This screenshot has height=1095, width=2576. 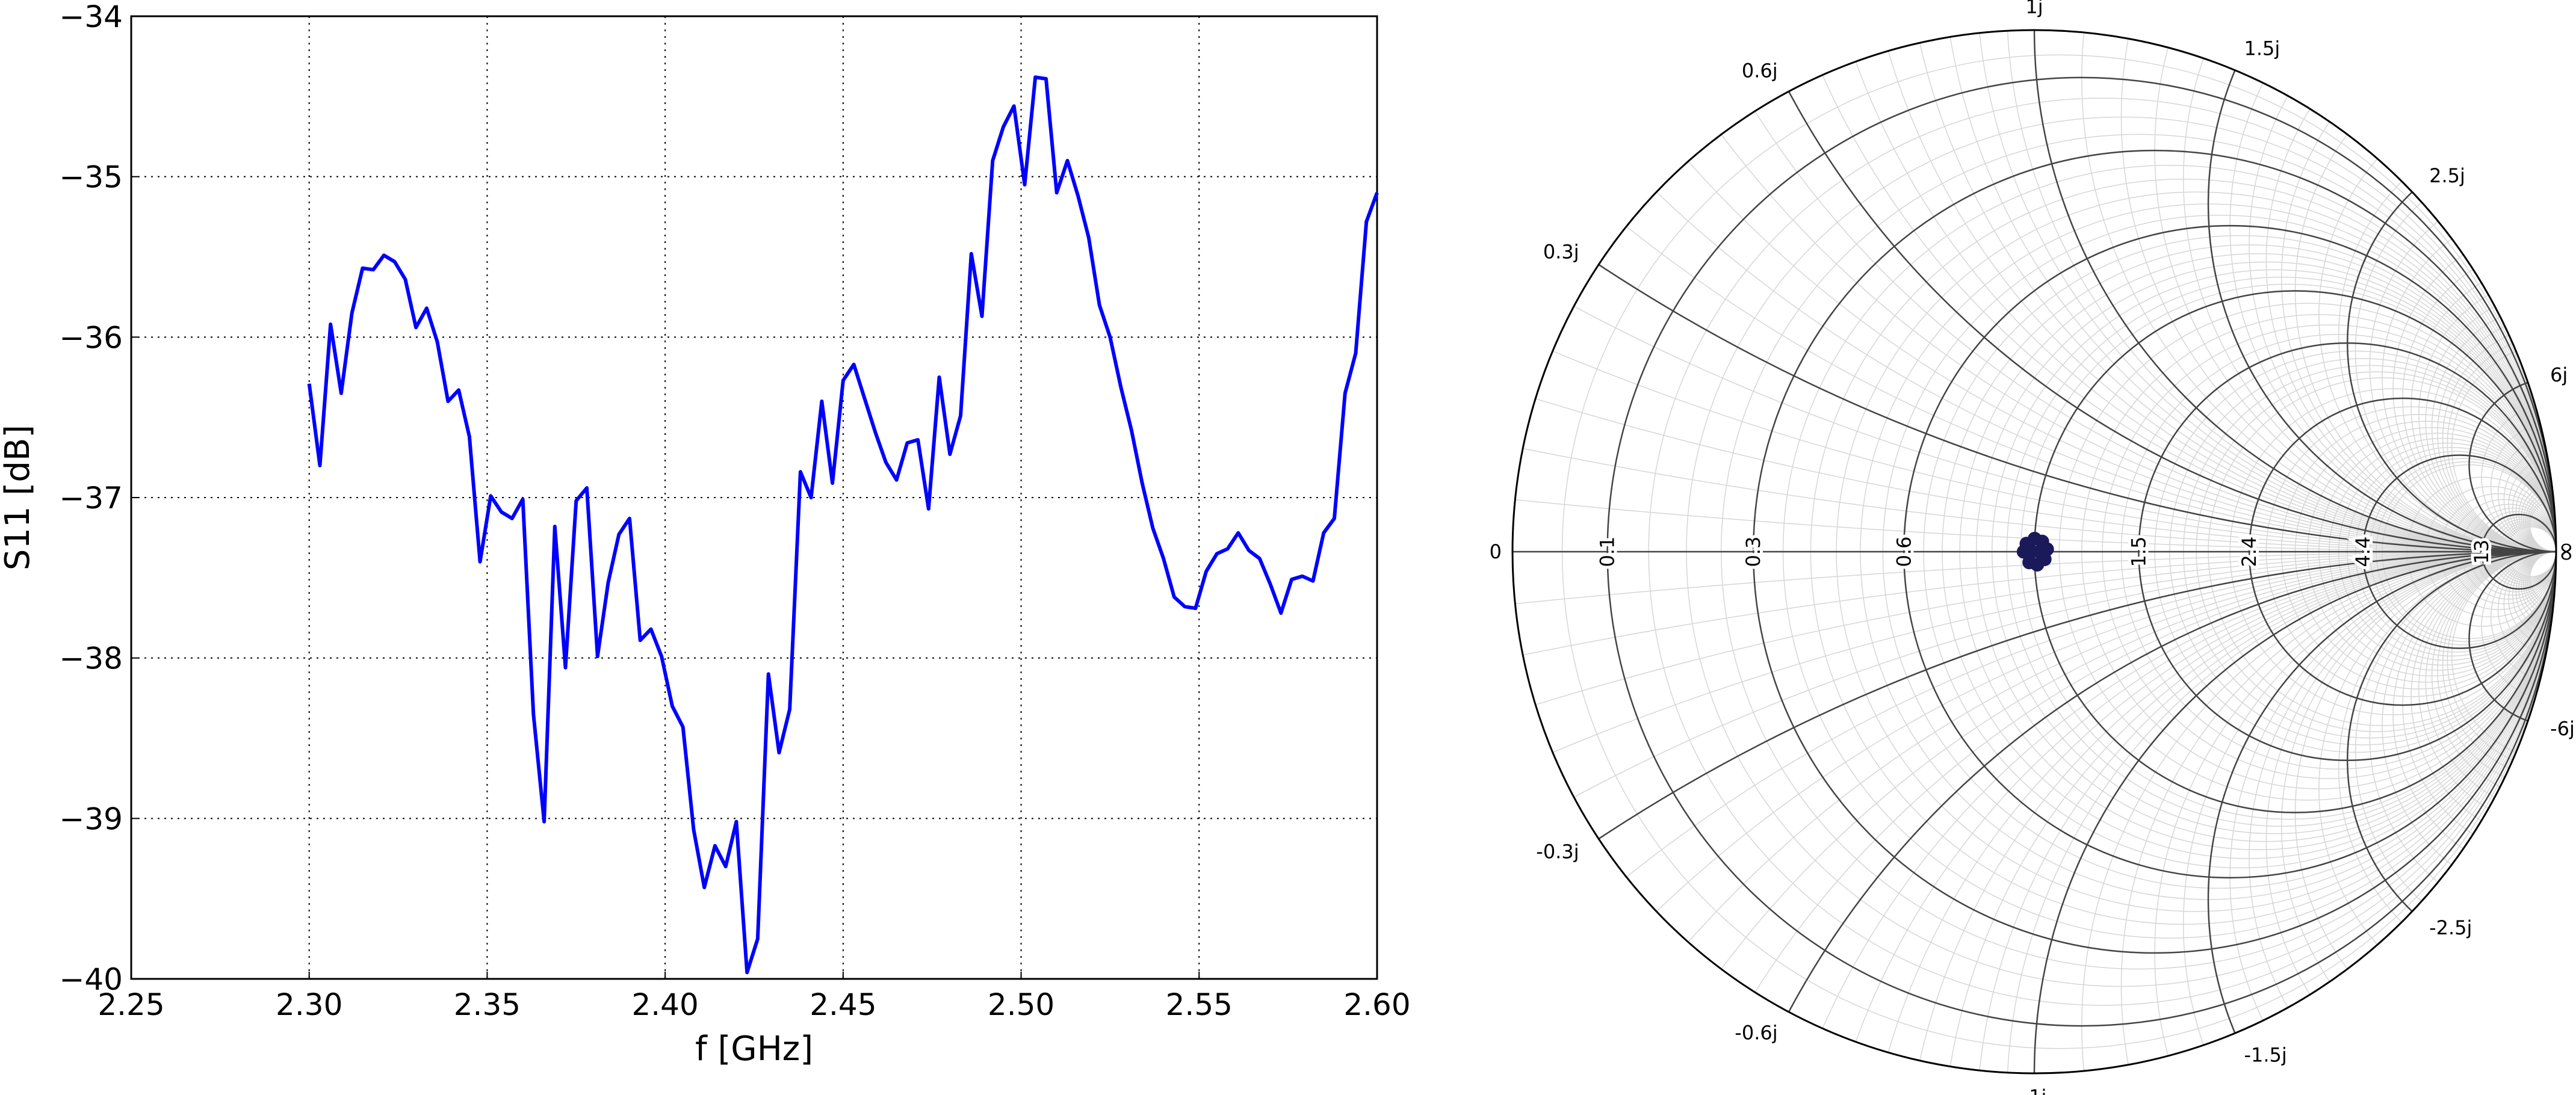 What do you see at coordinates (1376, 1004) in the screenshot?
I see `x-tick-label: 2.60` at bounding box center [1376, 1004].